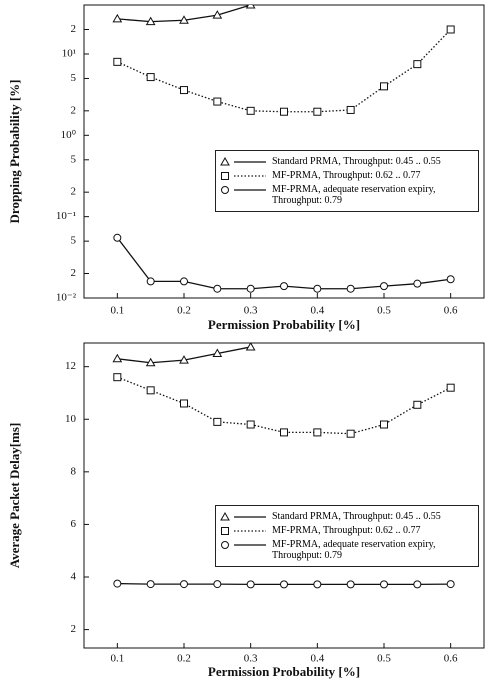 The height and width of the screenshot is (680, 486). Describe the element at coordinates (69, 54) in the screenshot. I see `y-tick-label: 10¹` at that location.